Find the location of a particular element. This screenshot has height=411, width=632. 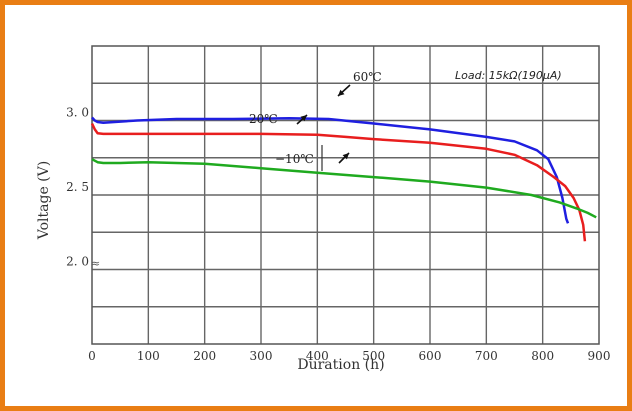

y-tick-label: 2. 5 is located at coordinates (77, 187).